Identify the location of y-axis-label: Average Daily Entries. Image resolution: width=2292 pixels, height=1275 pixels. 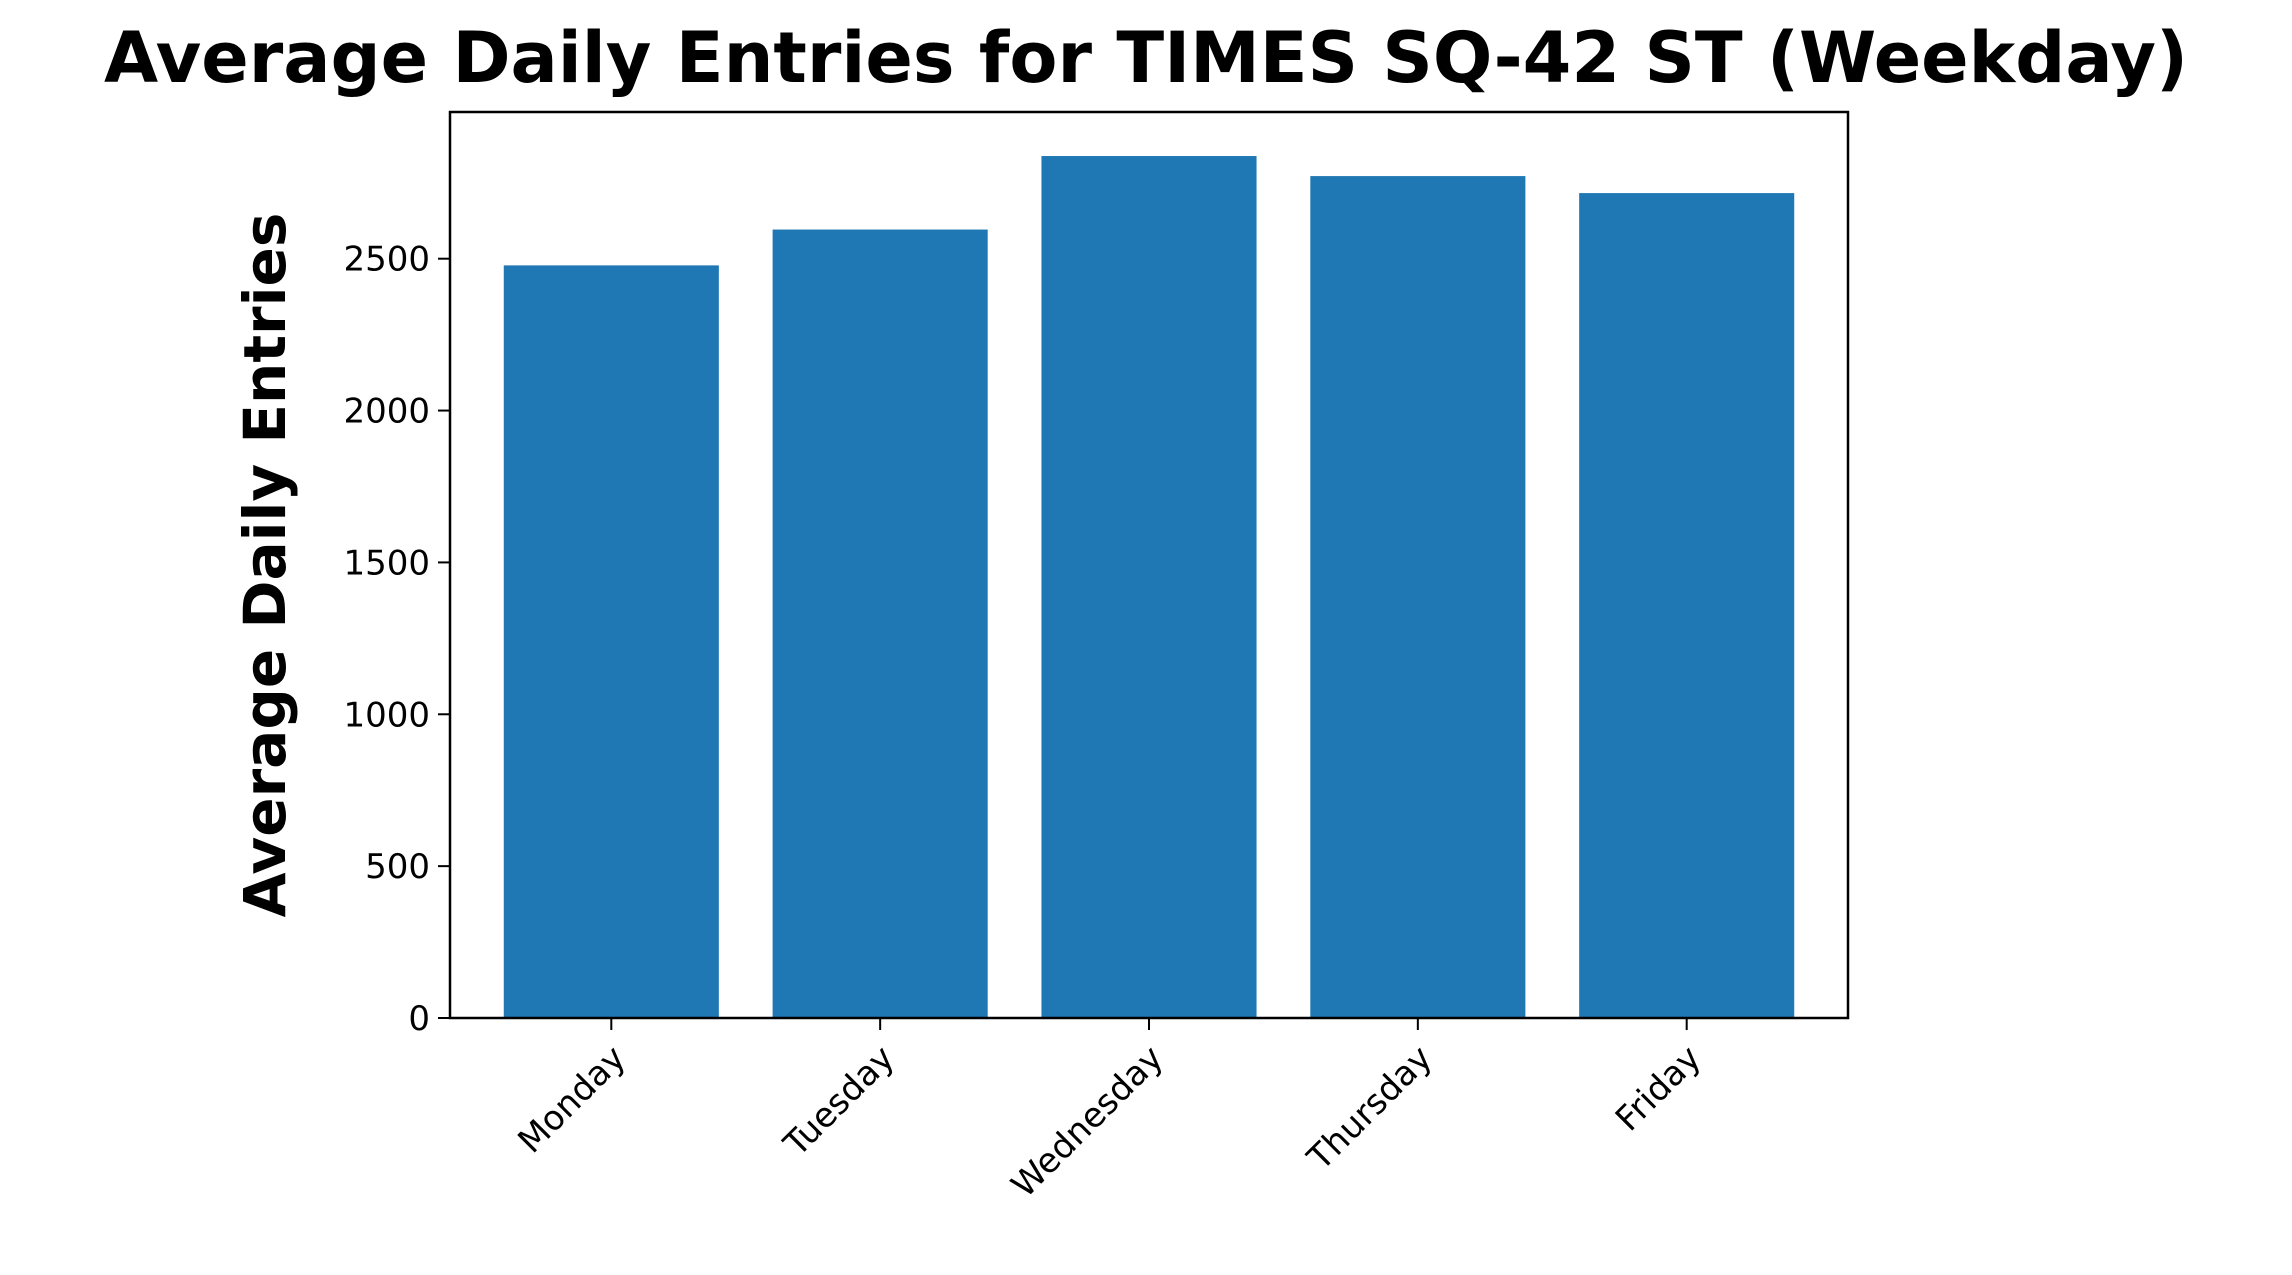
(265, 565).